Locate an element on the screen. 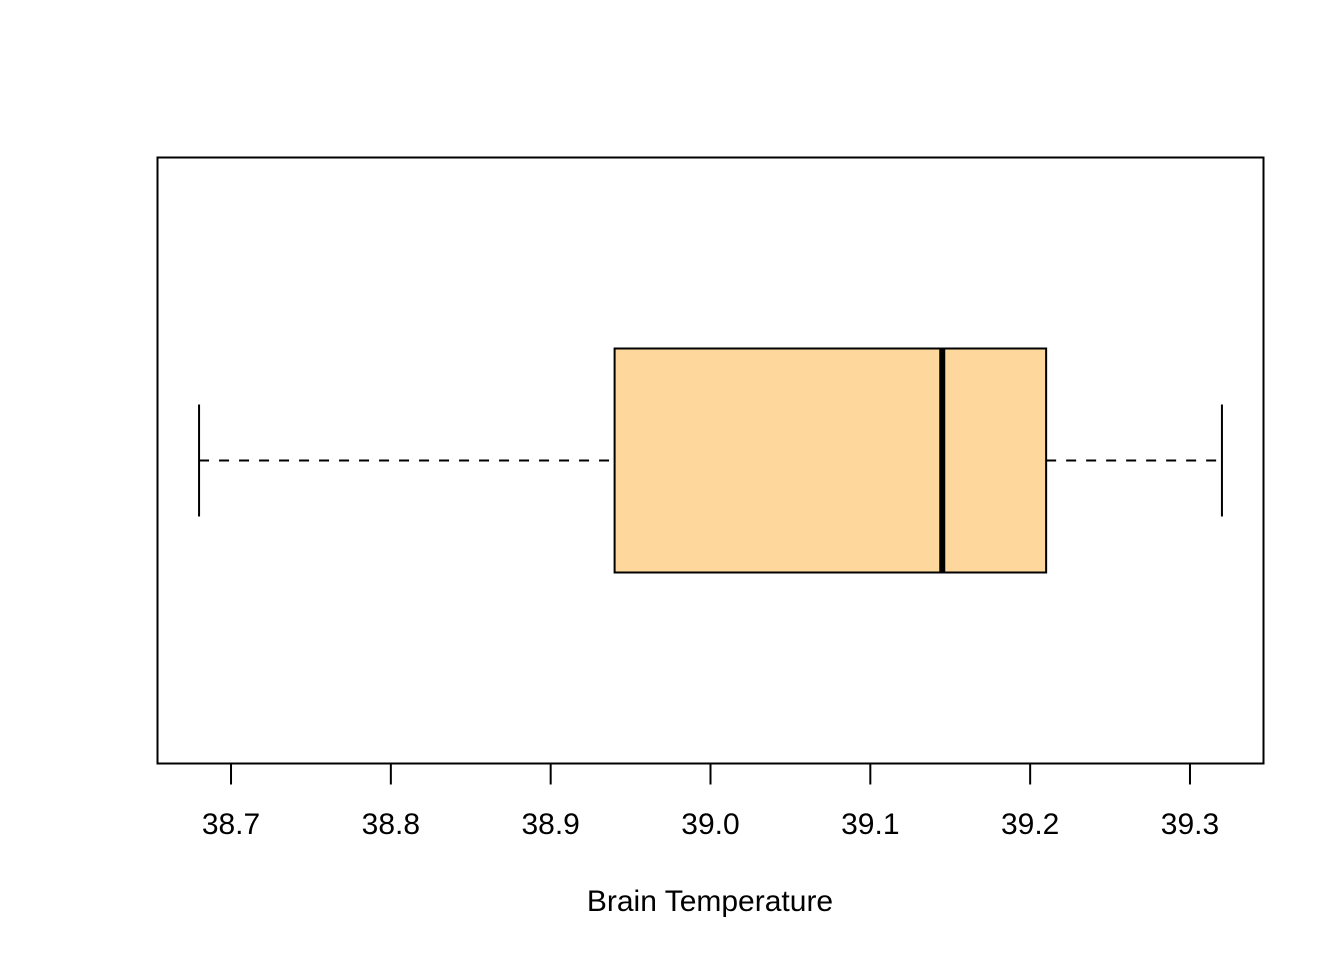 This screenshot has width=1344, height=960. box-group is located at coordinates (830, 460).